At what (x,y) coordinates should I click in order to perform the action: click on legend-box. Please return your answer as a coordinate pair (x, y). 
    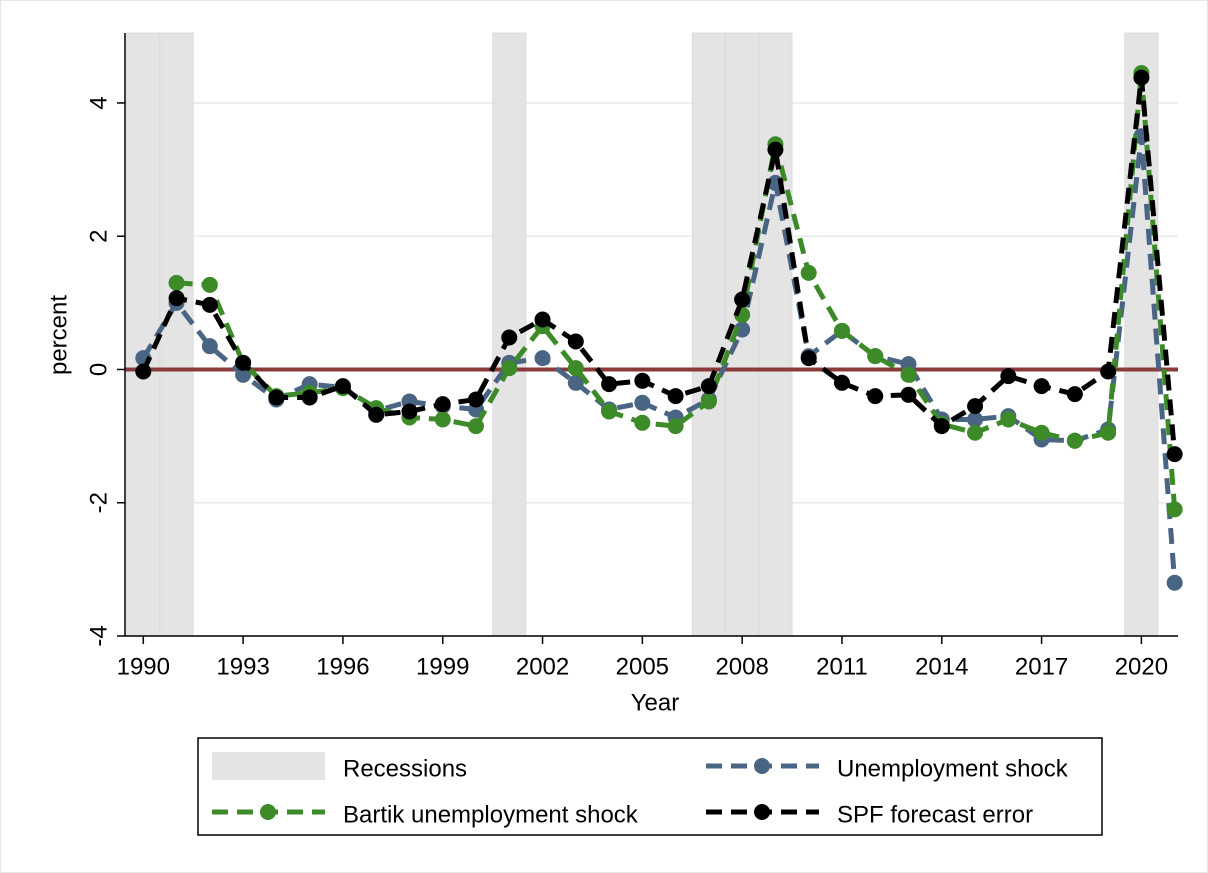
    Looking at the image, I should click on (650, 786).